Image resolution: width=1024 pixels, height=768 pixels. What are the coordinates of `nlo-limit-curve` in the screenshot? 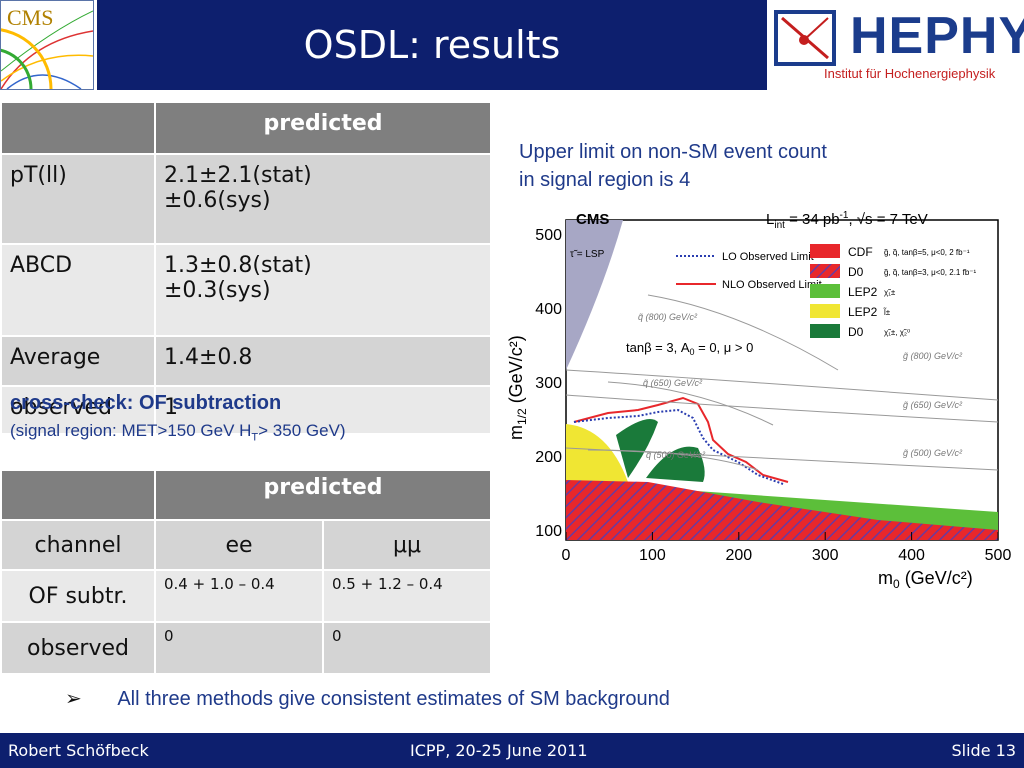 It's located at (681, 439).